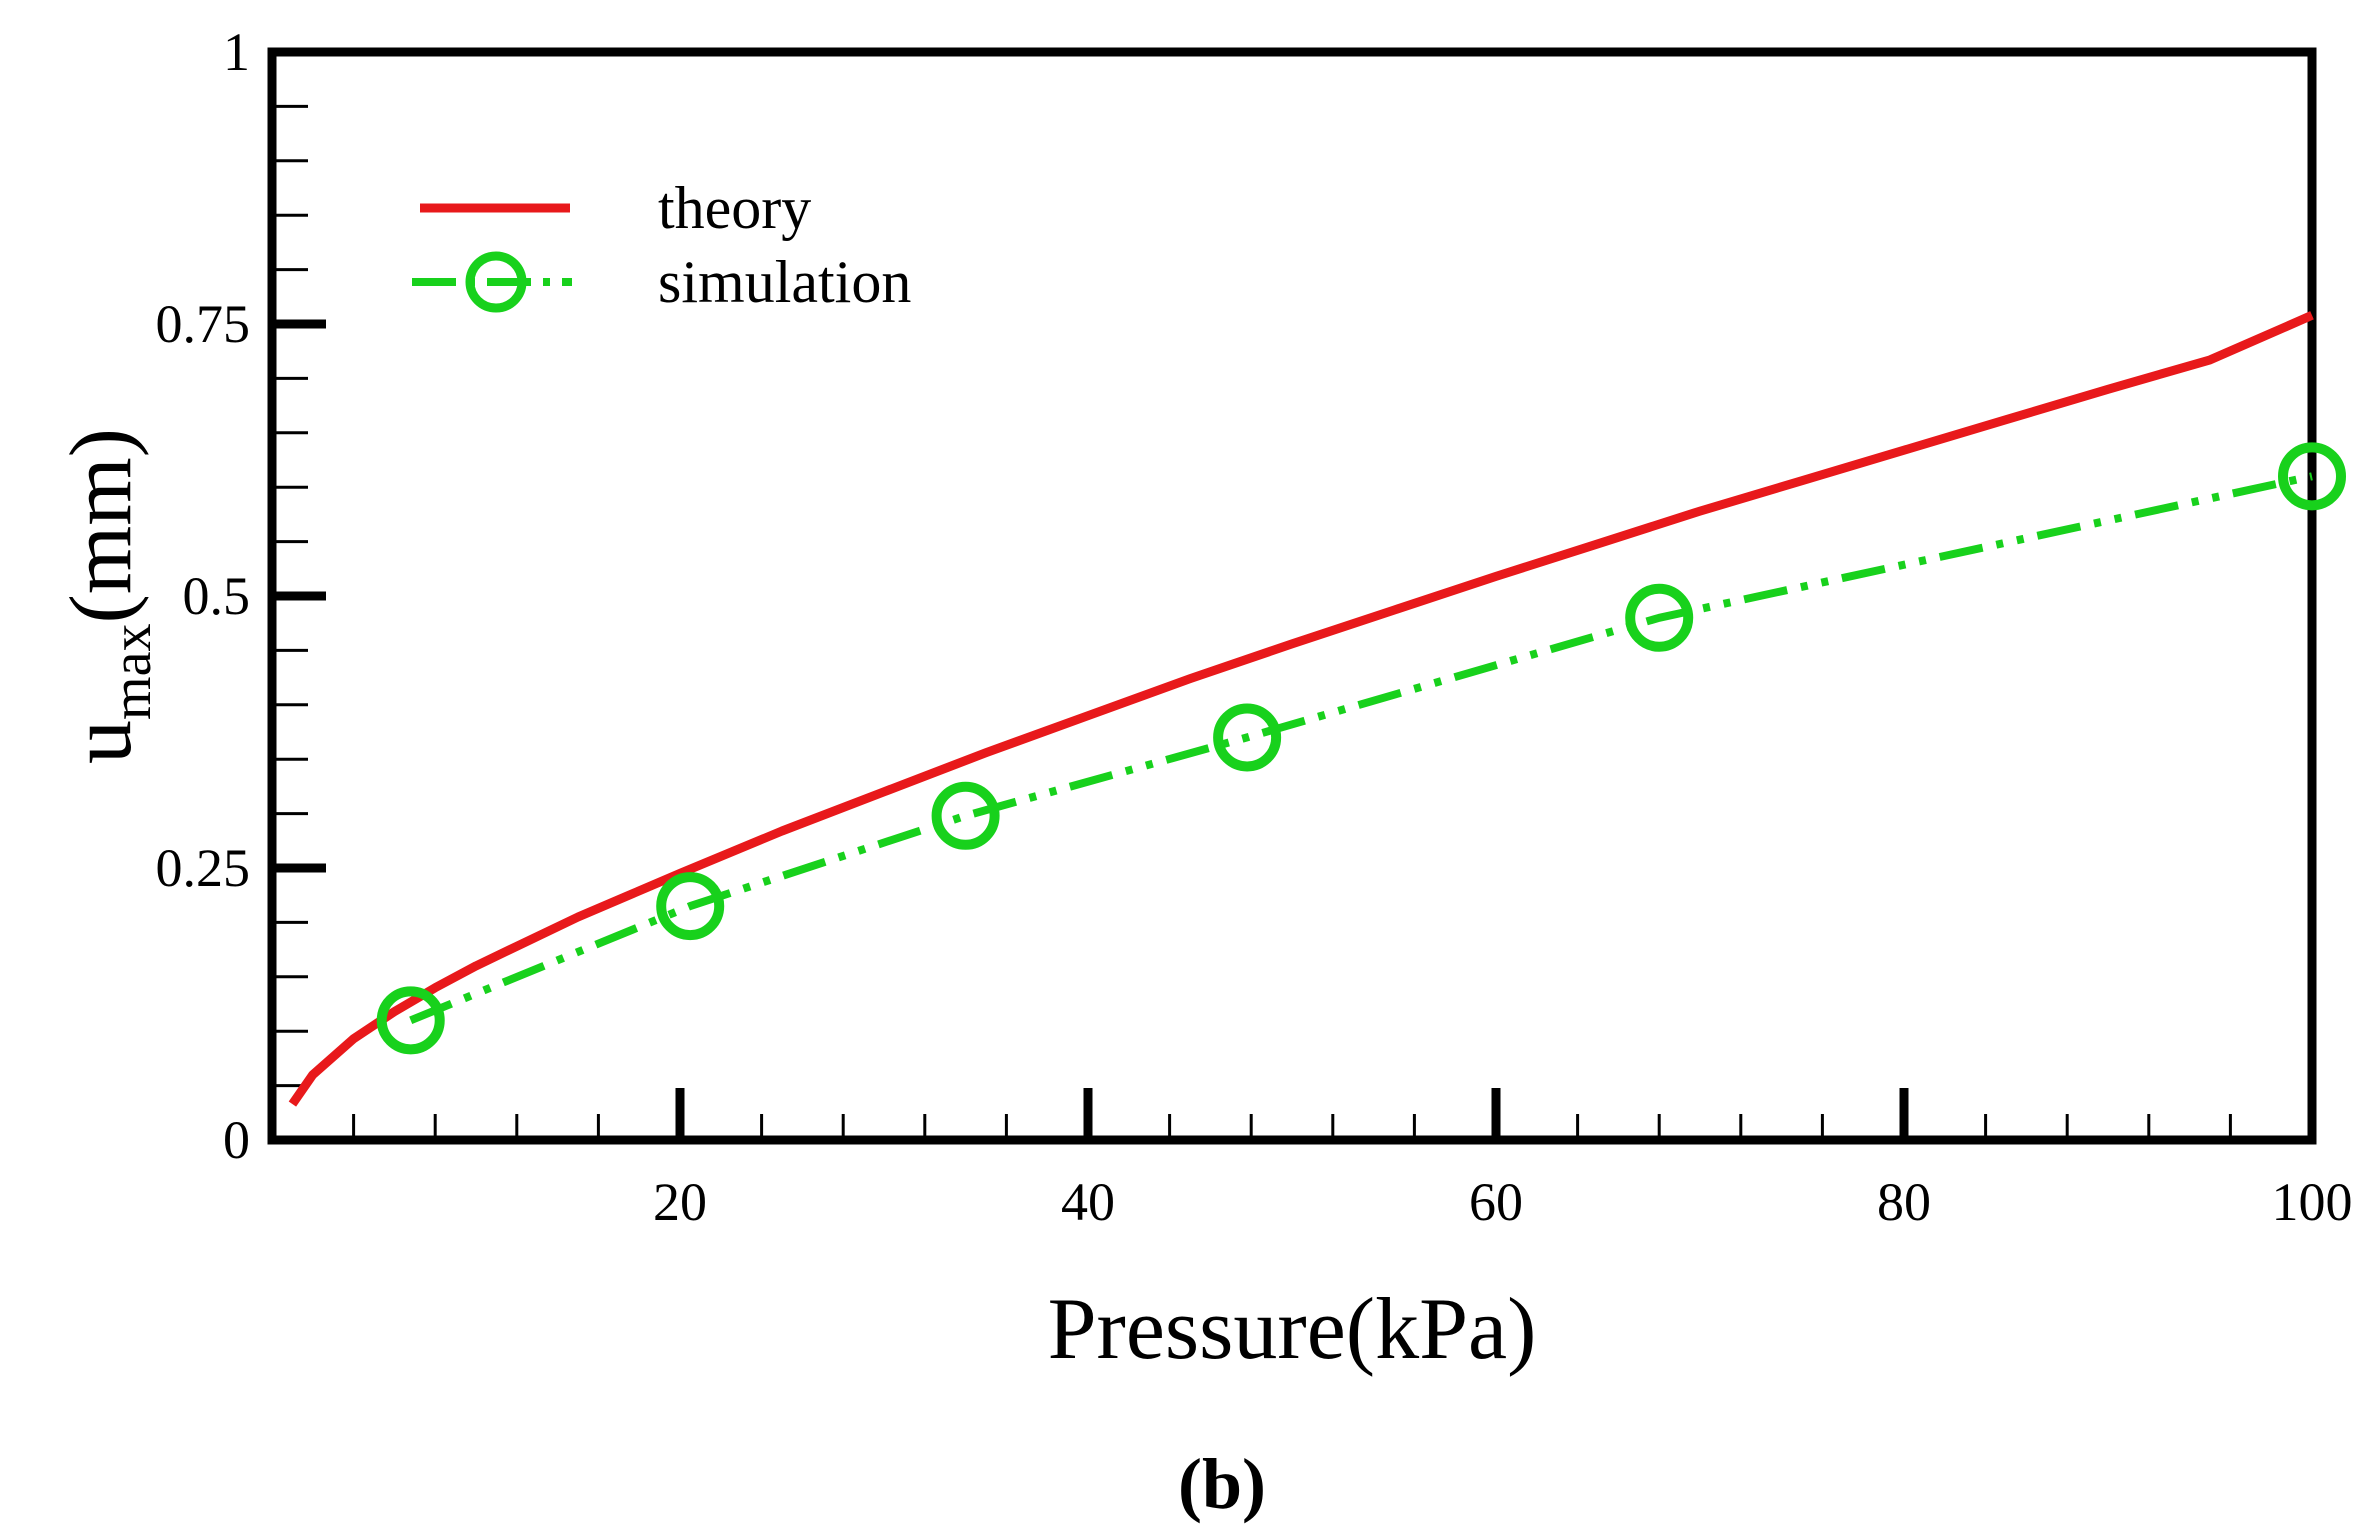 The image size is (2380, 1539). I want to click on panel-label: (b), so click(1222, 1484).